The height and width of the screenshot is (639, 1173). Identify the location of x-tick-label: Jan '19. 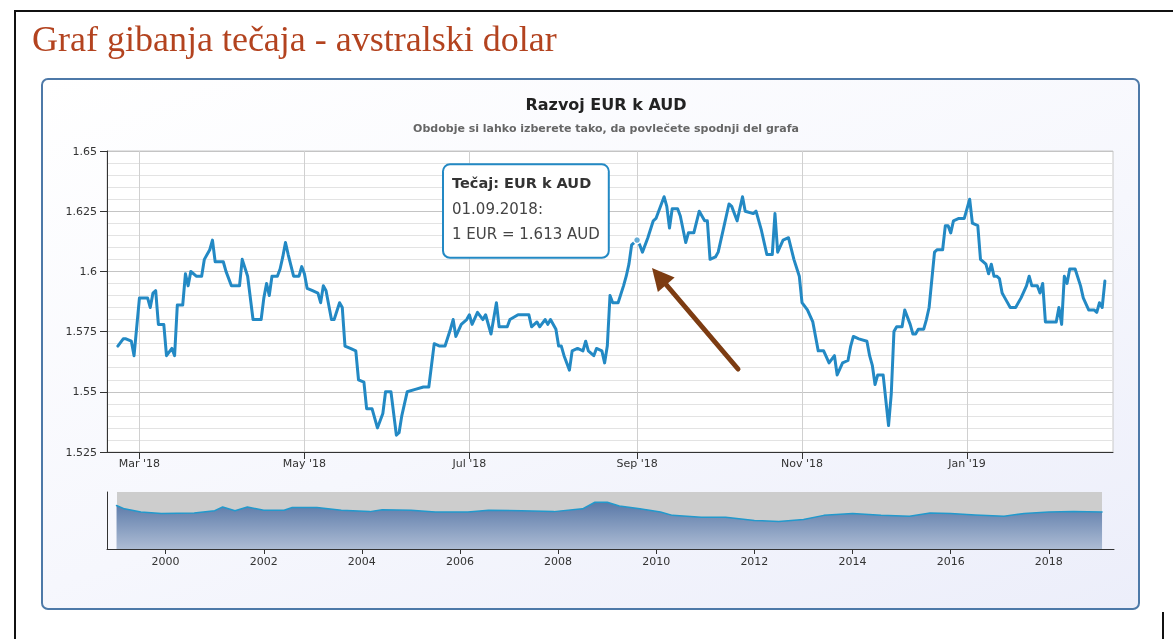
(966, 463).